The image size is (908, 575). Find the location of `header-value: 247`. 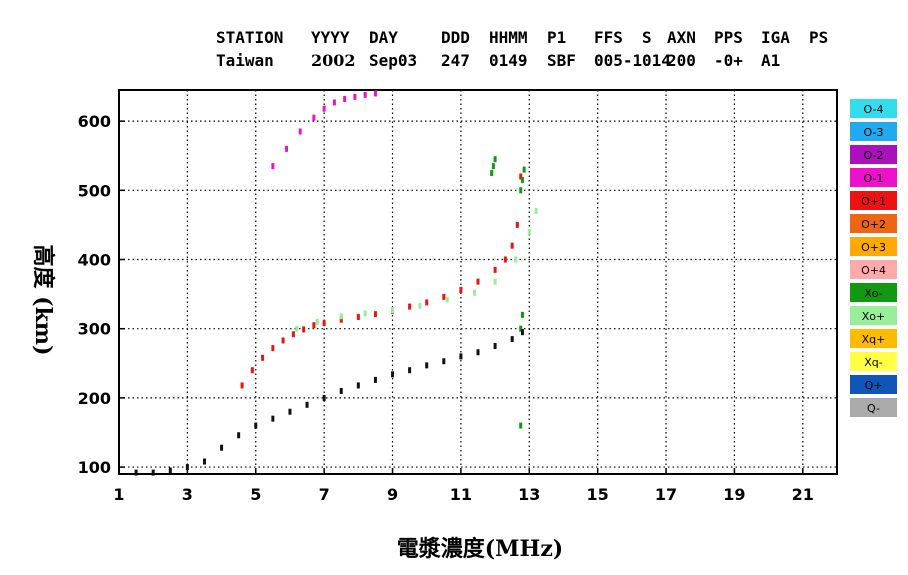

header-value: 247 is located at coordinates (455, 60).